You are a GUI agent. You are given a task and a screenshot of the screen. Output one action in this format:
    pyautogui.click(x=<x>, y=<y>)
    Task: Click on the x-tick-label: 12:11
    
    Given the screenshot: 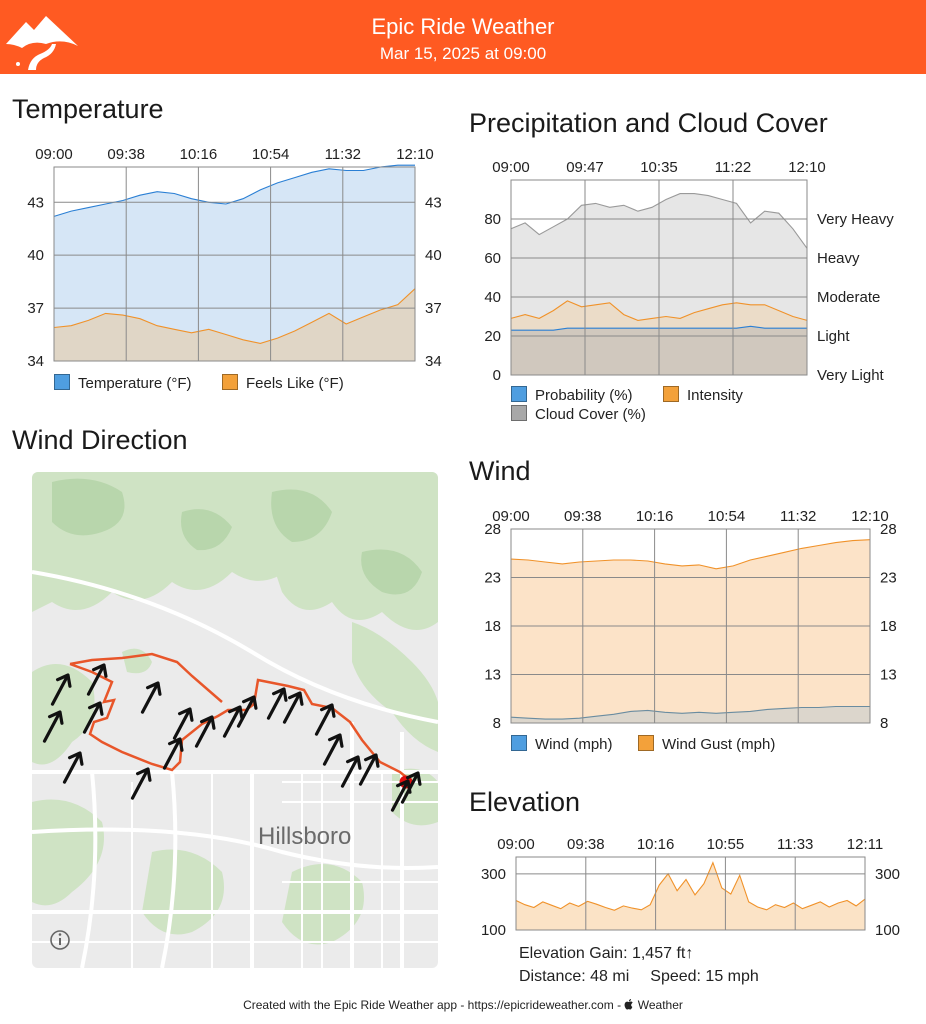 What is the action you would take?
    pyautogui.click(x=865, y=844)
    